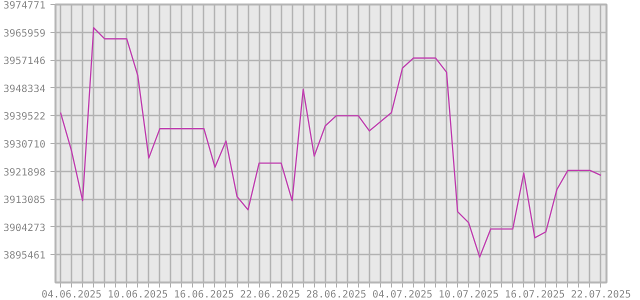 This screenshot has width=640, height=300. What do you see at coordinates (270, 295) in the screenshot?
I see `x-tick-label: 22.06.2025` at bounding box center [270, 295].